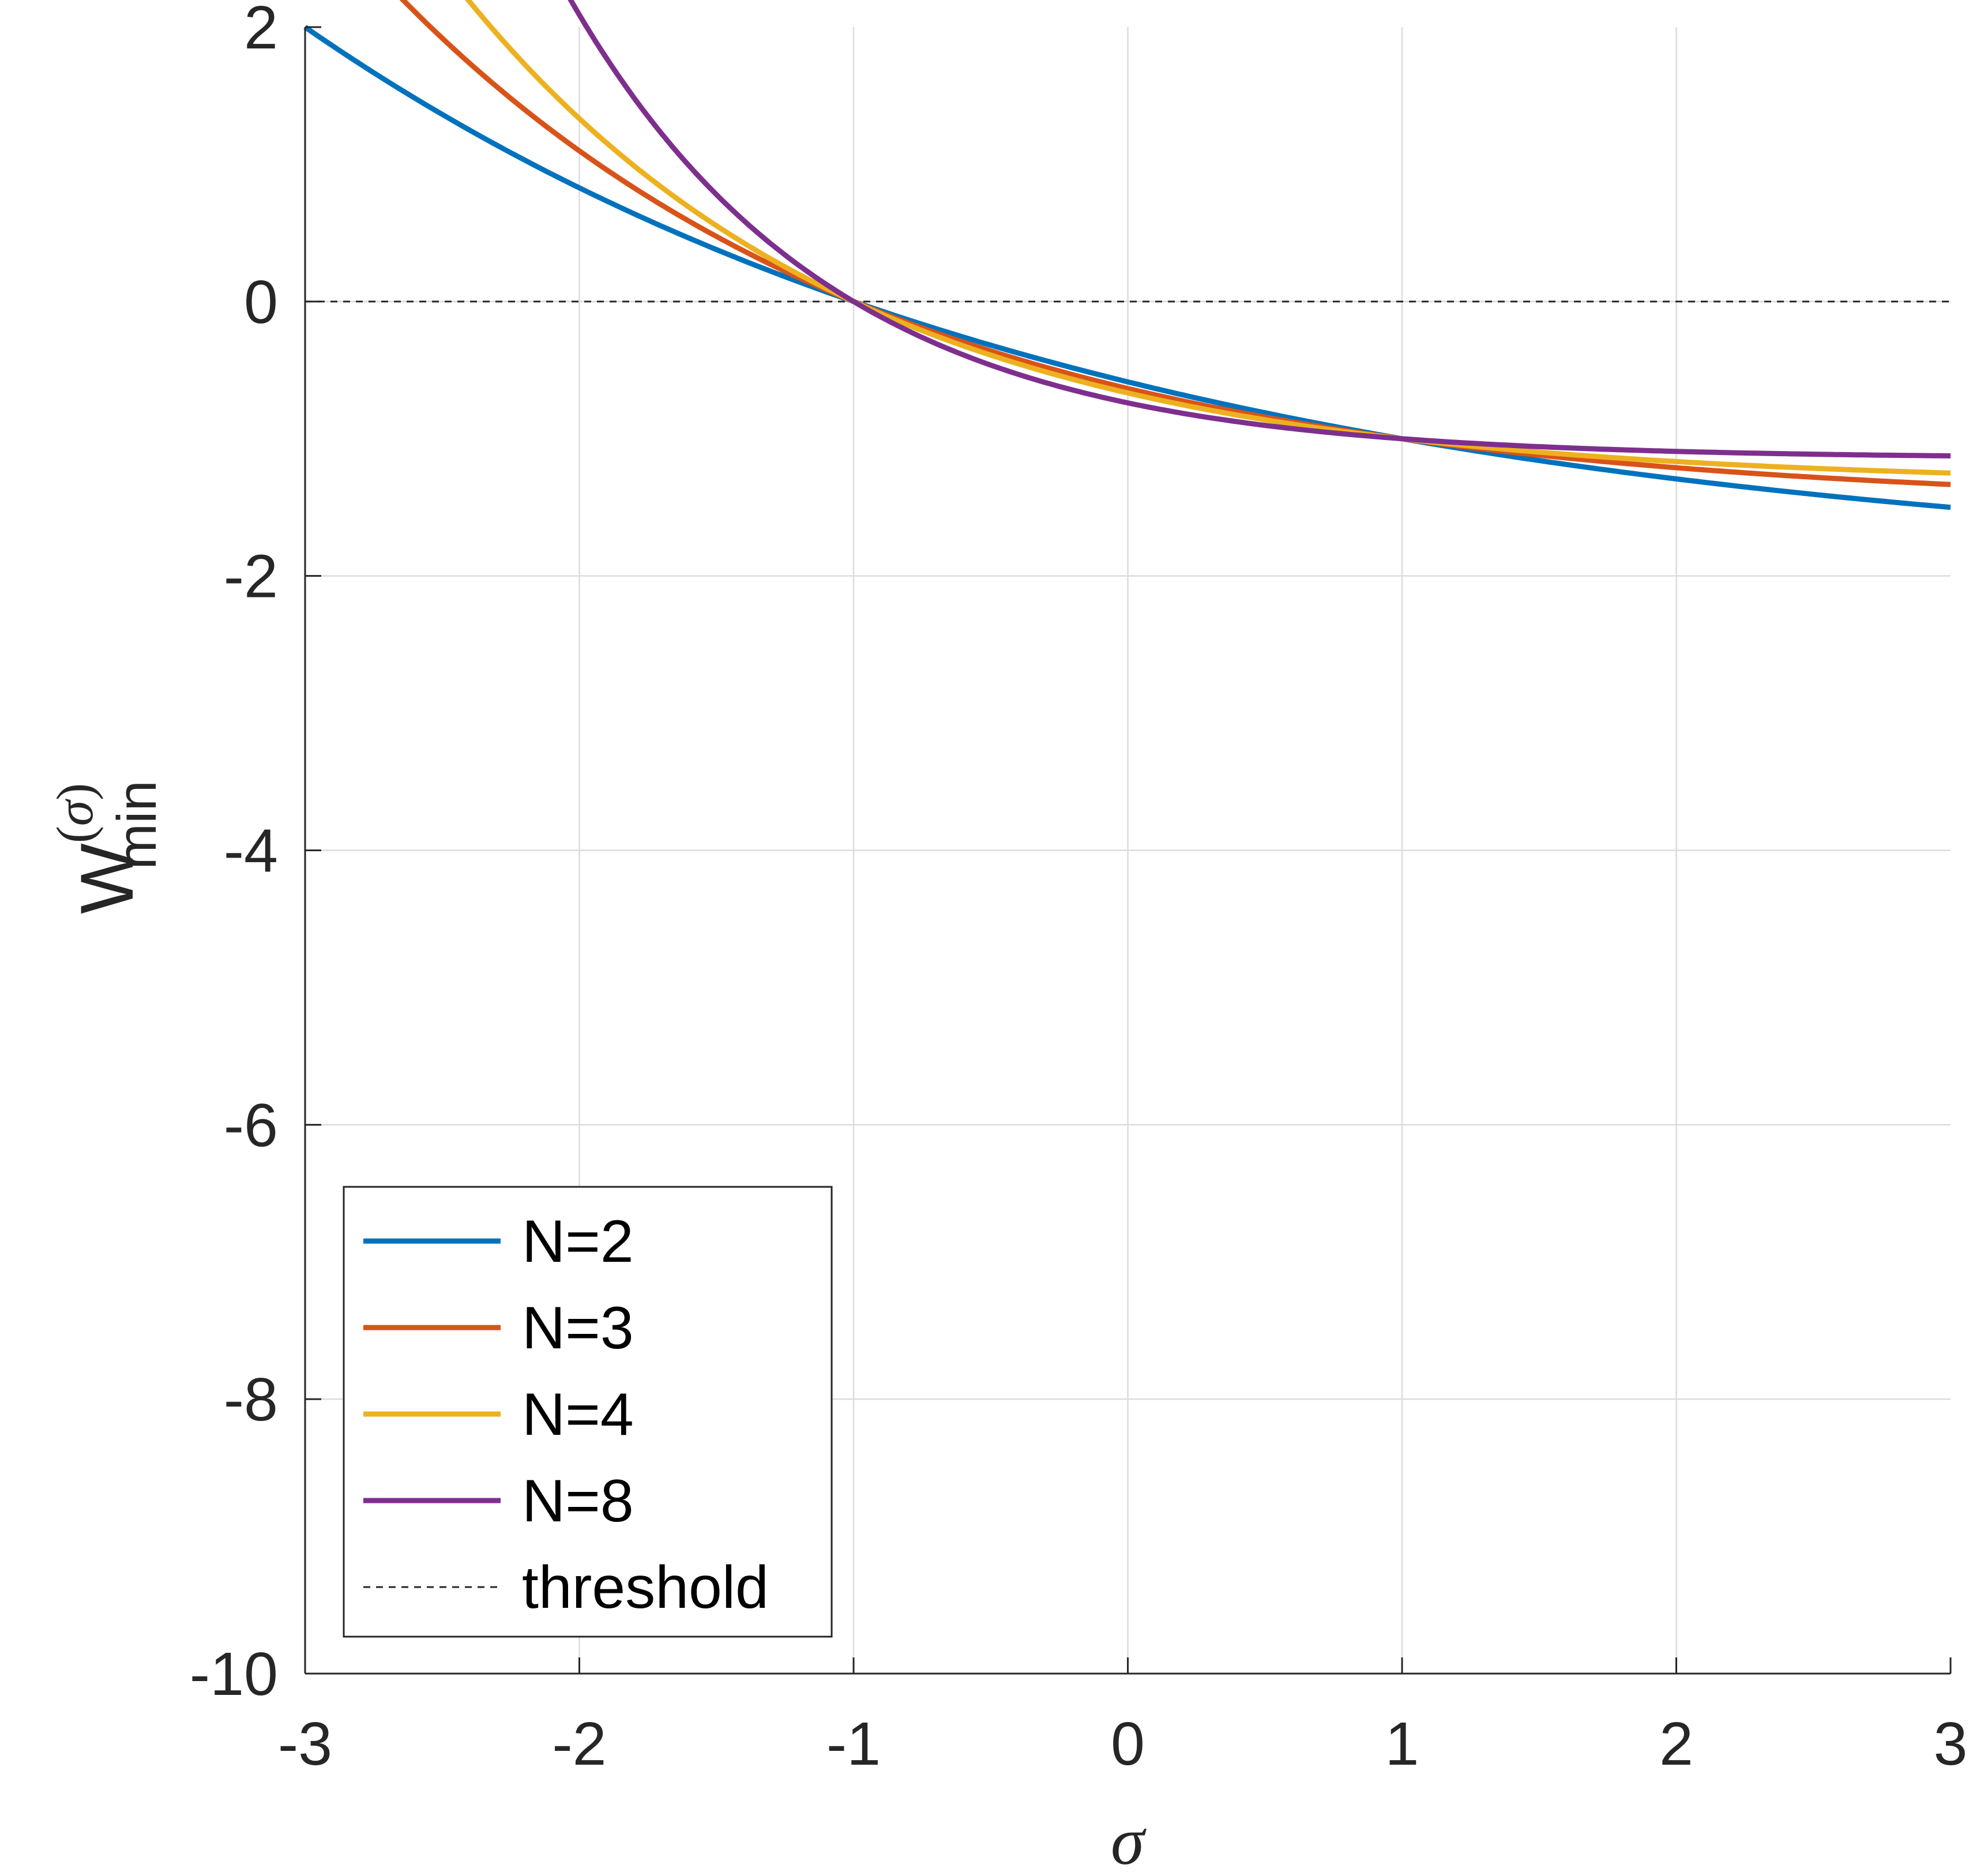 This screenshot has height=1876, width=1969. What do you see at coordinates (234, 1674) in the screenshot?
I see `y-tick-label: -10` at bounding box center [234, 1674].